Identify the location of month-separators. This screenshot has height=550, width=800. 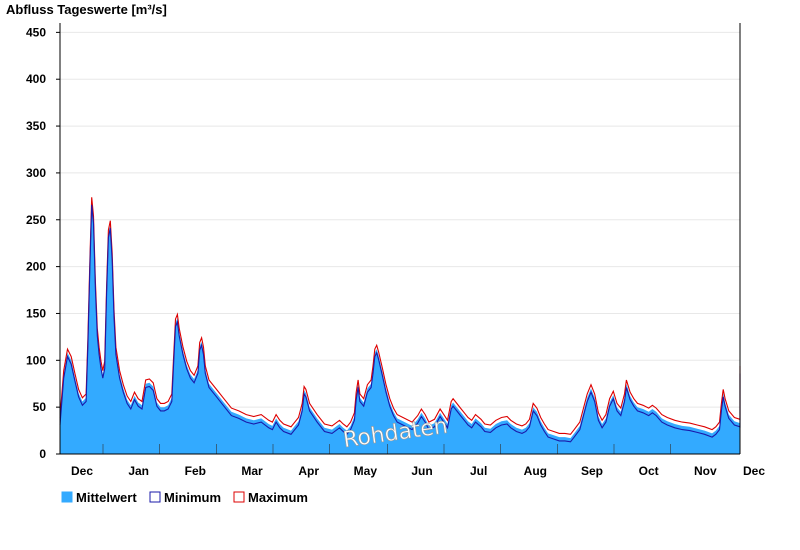
(386, 449).